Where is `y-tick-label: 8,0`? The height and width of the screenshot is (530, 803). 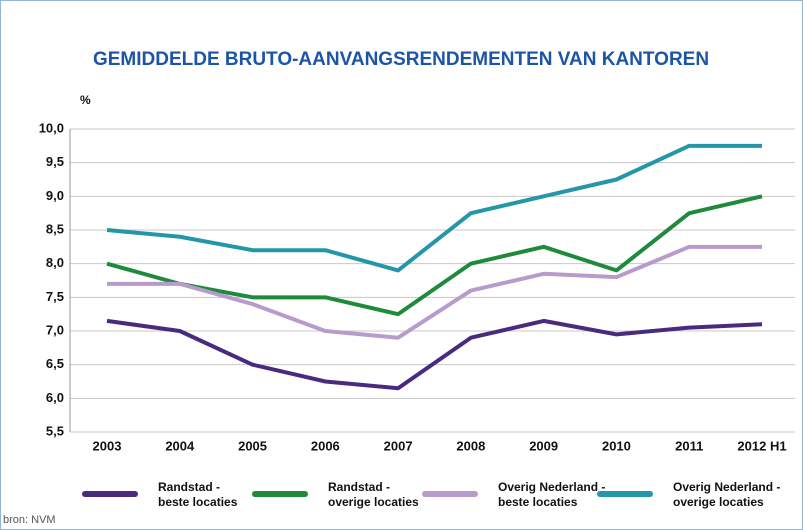
y-tick-label: 8,0 is located at coordinates (55, 262).